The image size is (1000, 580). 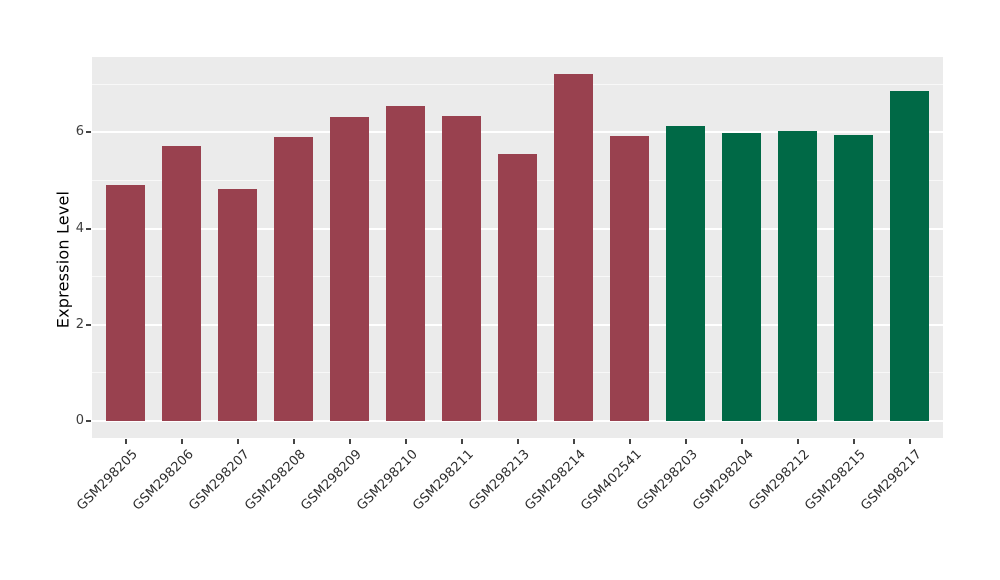 What do you see at coordinates (517, 420) in the screenshot?
I see `major-gridline-y0` at bounding box center [517, 420].